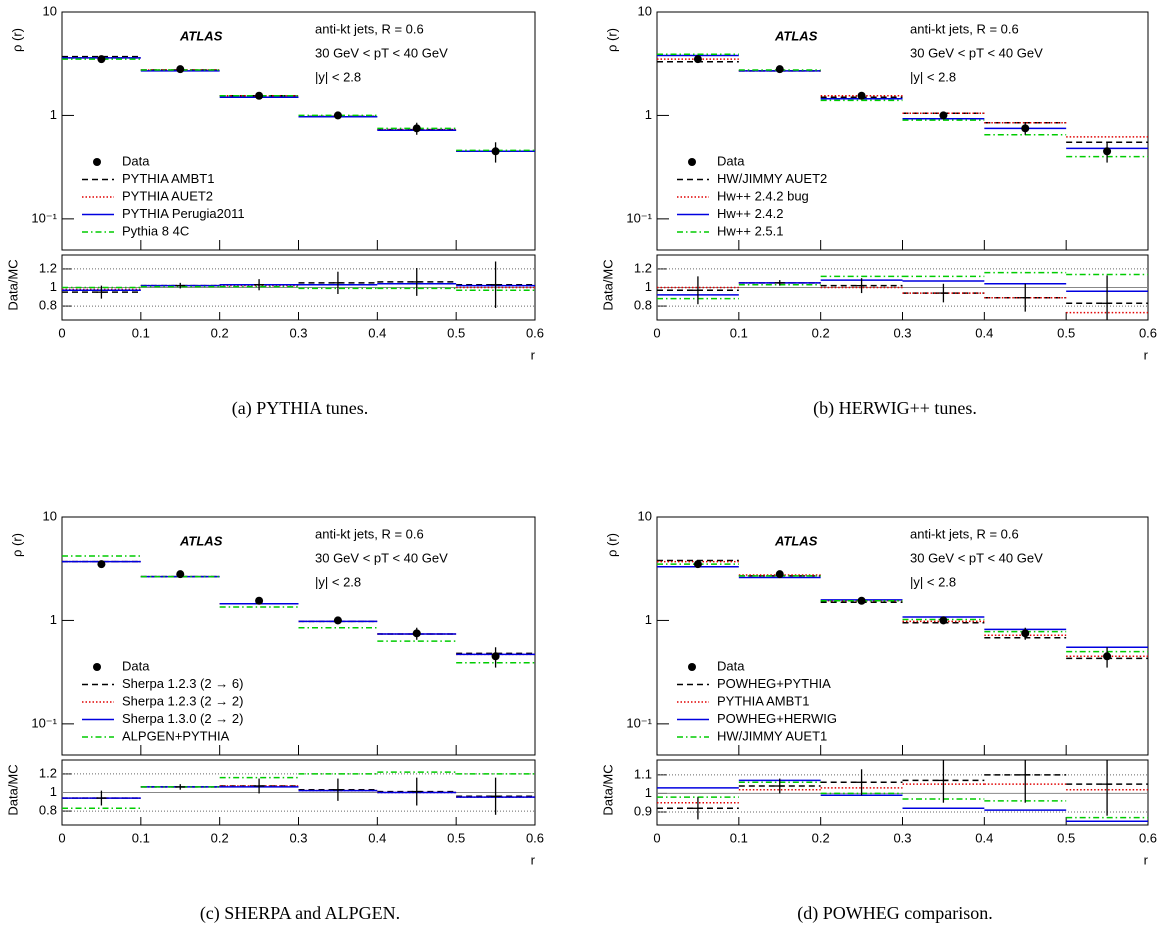 This screenshot has height=930, width=1158. I want to click on legend-label: PYTHIA Perugia2011, so click(183, 213).